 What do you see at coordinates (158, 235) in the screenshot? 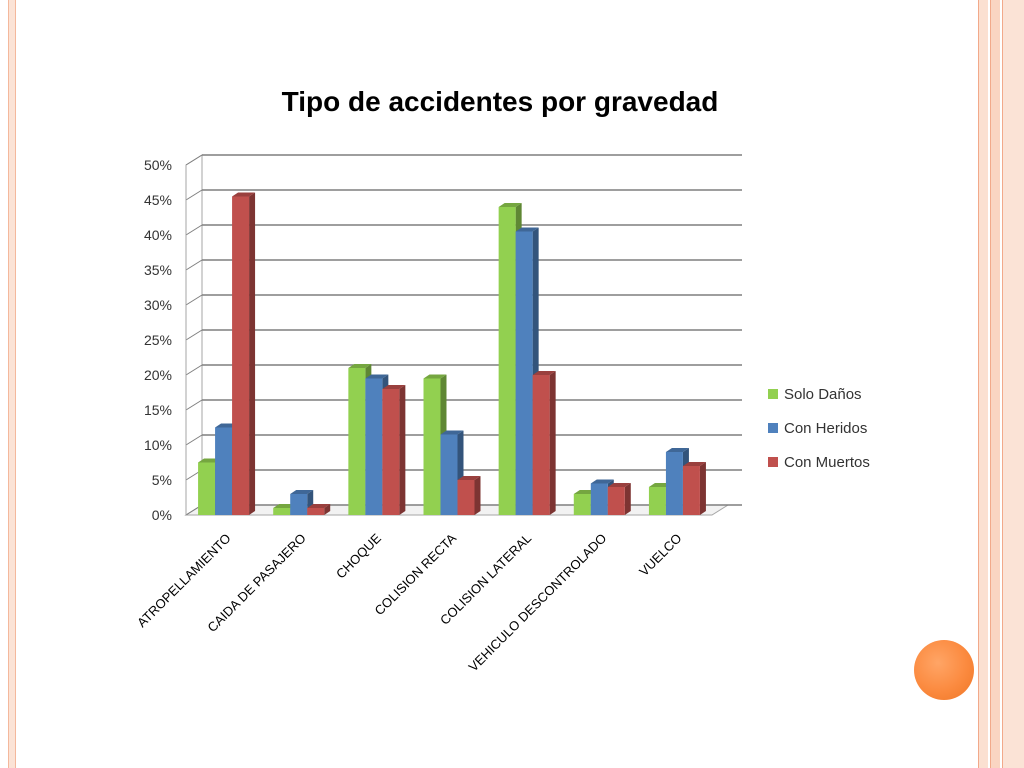
I see `y-tick-label: 40%` at bounding box center [158, 235].